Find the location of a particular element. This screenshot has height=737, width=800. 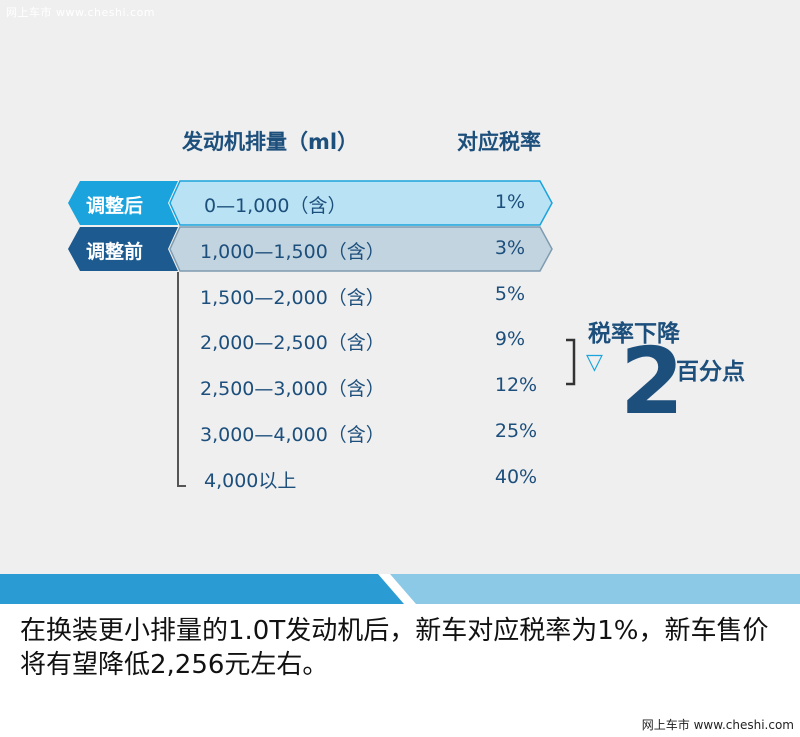

row-rate: 12% is located at coordinates (516, 385).